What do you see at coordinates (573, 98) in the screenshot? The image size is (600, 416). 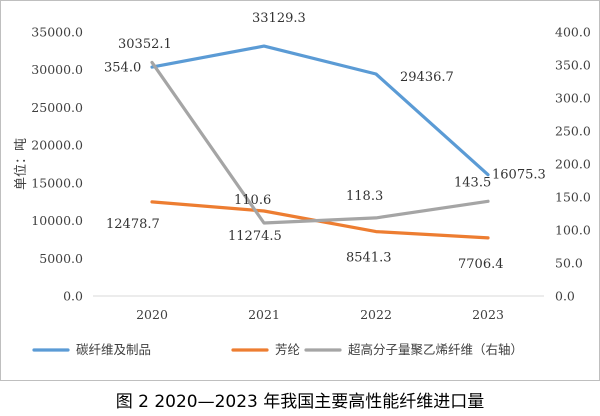 I see `right-tick-label: 300.0` at bounding box center [573, 98].